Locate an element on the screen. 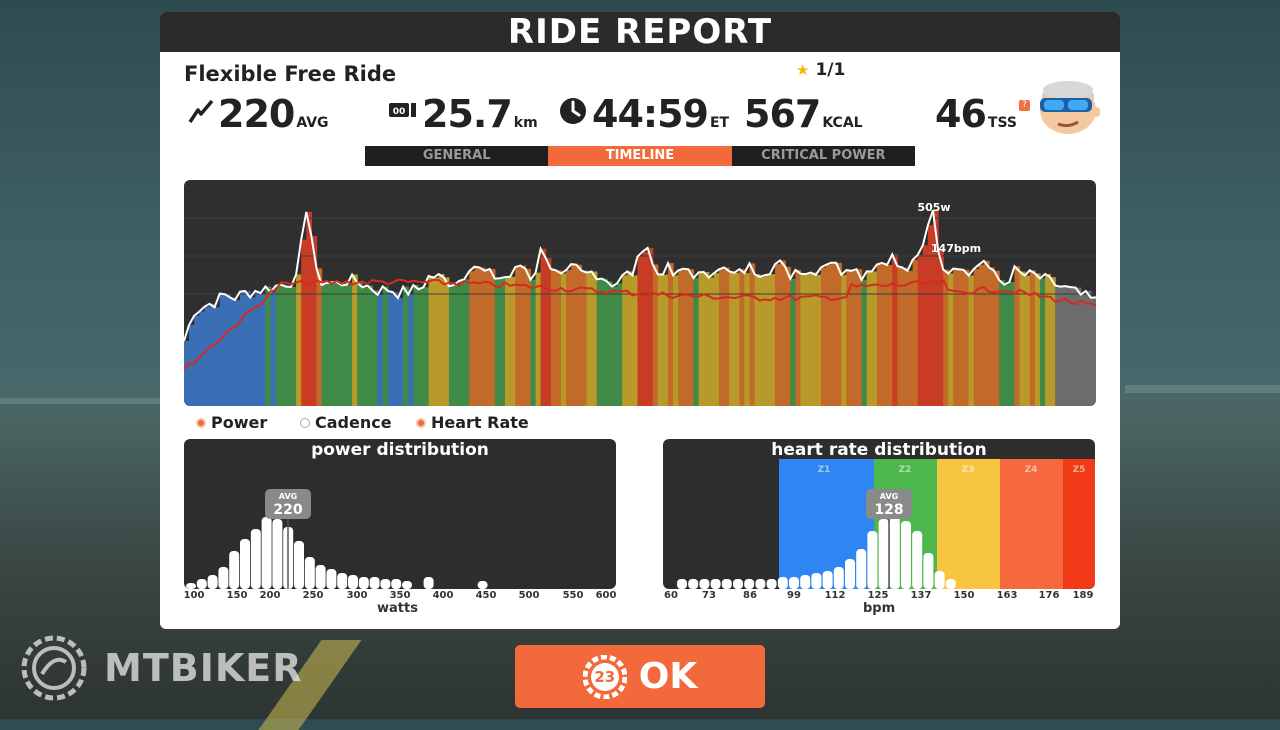 This screenshot has width=1280, height=730. panel-title: RIDE REPORT is located at coordinates (640, 32).